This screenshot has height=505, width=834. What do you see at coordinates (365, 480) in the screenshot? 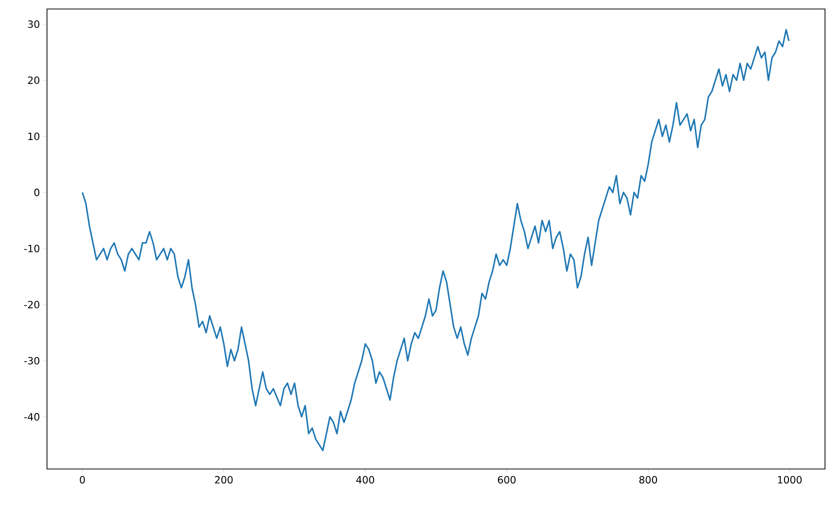
I see `x-tick-label: 400` at bounding box center [365, 480].